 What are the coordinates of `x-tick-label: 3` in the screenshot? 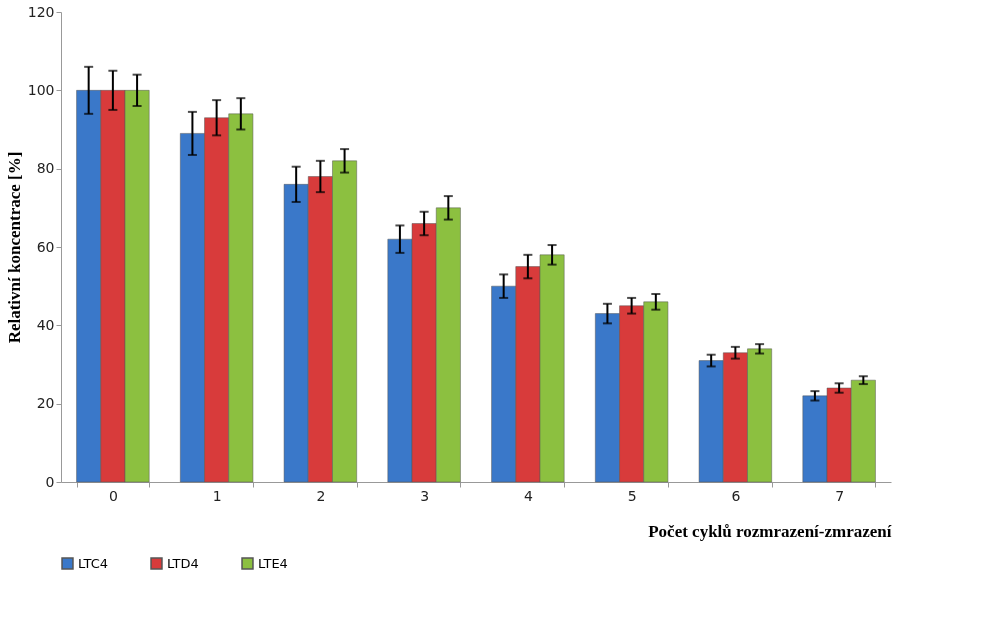 It's located at (425, 495).